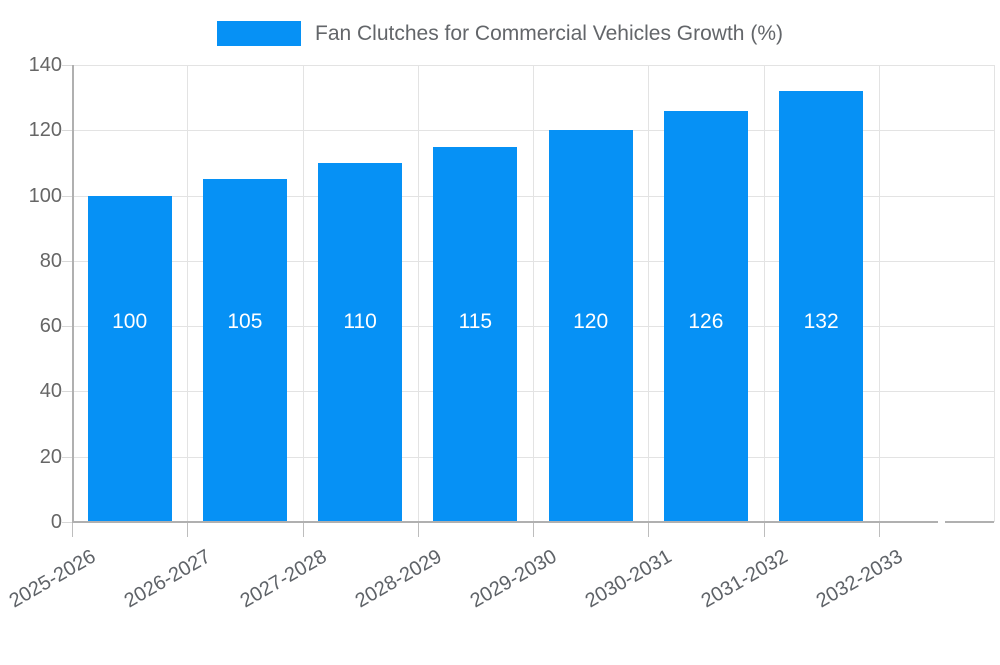 The width and height of the screenshot is (1000, 665). I want to click on bar-value-label: 120, so click(591, 321).